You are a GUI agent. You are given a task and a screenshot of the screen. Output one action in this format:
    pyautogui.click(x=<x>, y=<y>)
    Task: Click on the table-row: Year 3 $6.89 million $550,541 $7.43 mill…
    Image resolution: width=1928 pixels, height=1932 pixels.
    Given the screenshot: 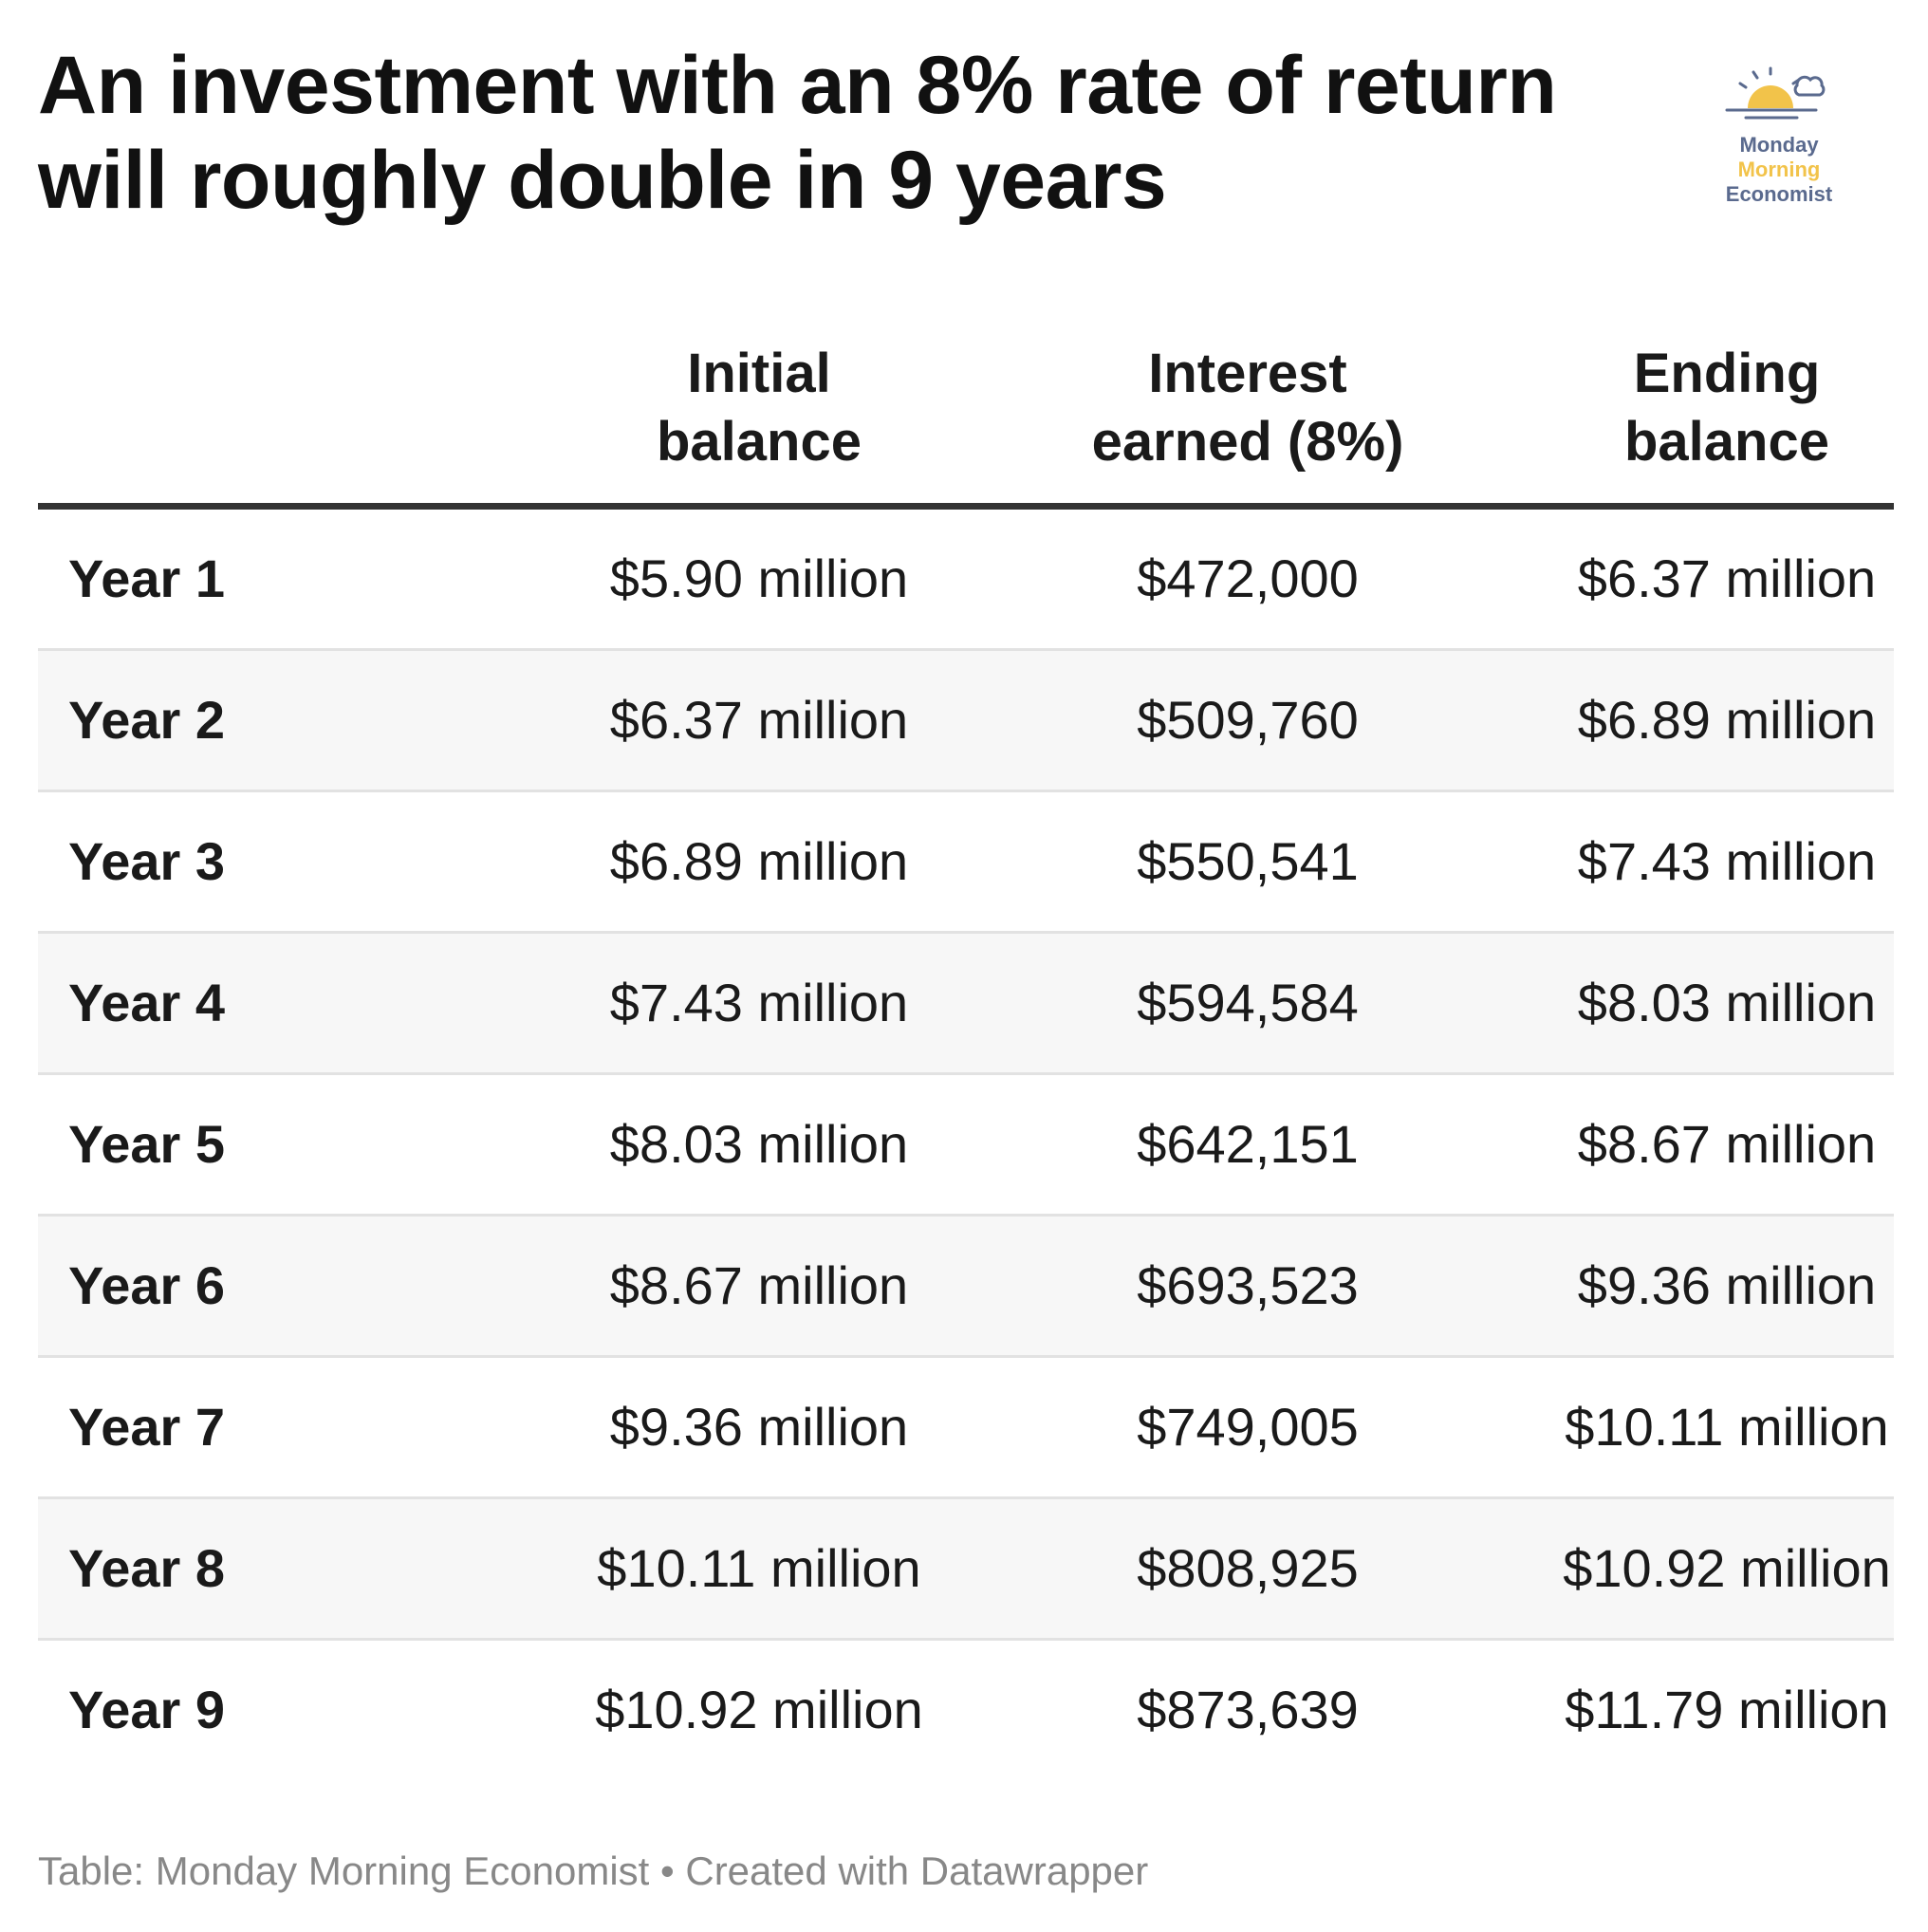 What is the action you would take?
    pyautogui.click(x=966, y=863)
    